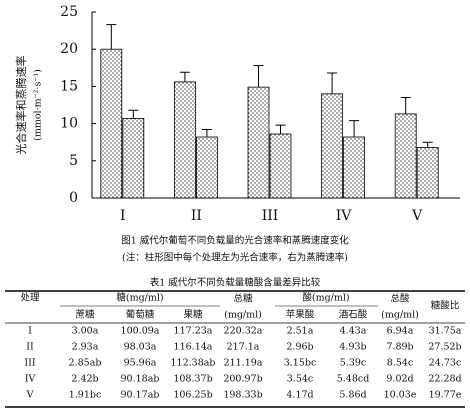 The height and width of the screenshot is (409, 470). What do you see at coordinates (140, 363) in the screenshot?
I see `table-cell: 95.96a` at bounding box center [140, 363].